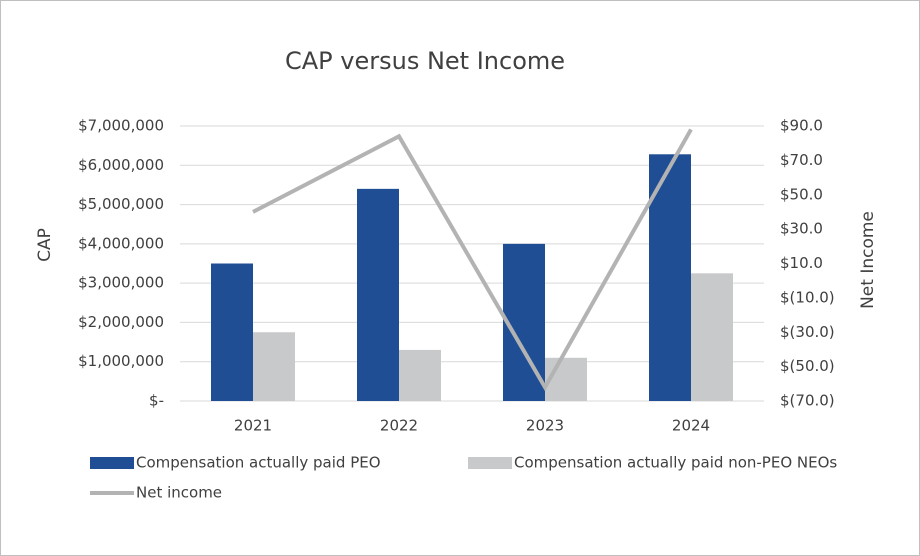  I want to click on x-tick-label: 2023, so click(545, 426).